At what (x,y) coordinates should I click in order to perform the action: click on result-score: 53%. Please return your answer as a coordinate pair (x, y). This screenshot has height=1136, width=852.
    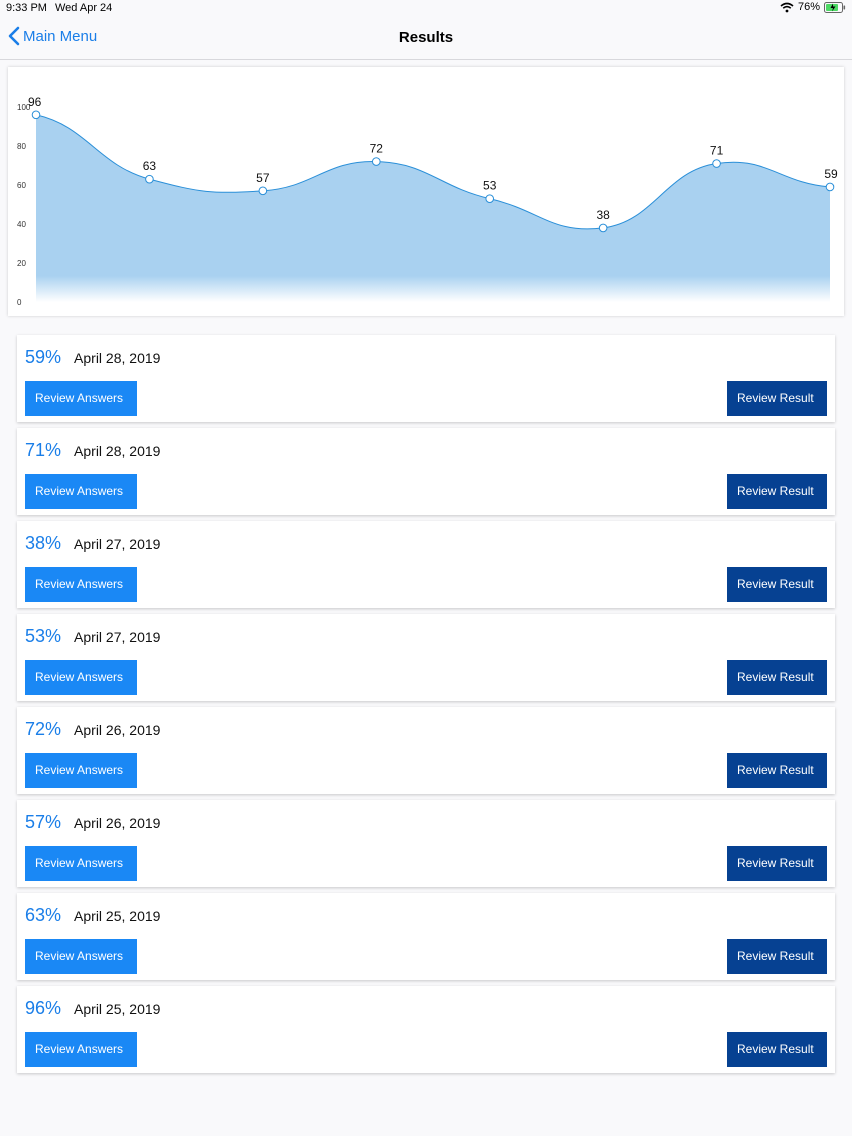
    Looking at the image, I should click on (43, 636).